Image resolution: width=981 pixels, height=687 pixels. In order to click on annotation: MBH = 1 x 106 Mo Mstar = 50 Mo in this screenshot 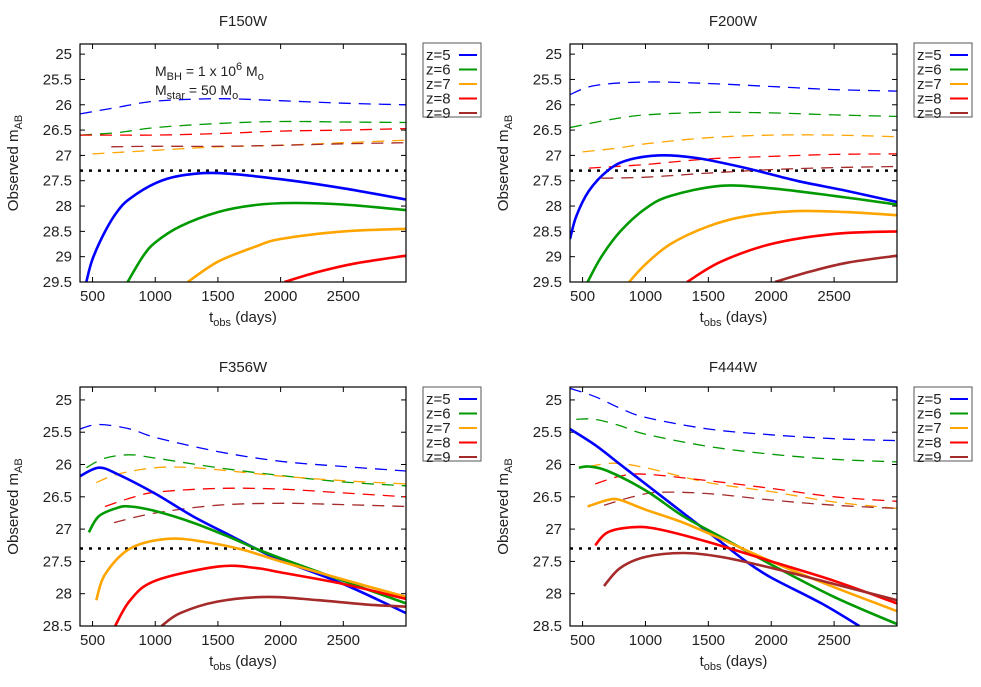, I will do `click(209, 81)`.